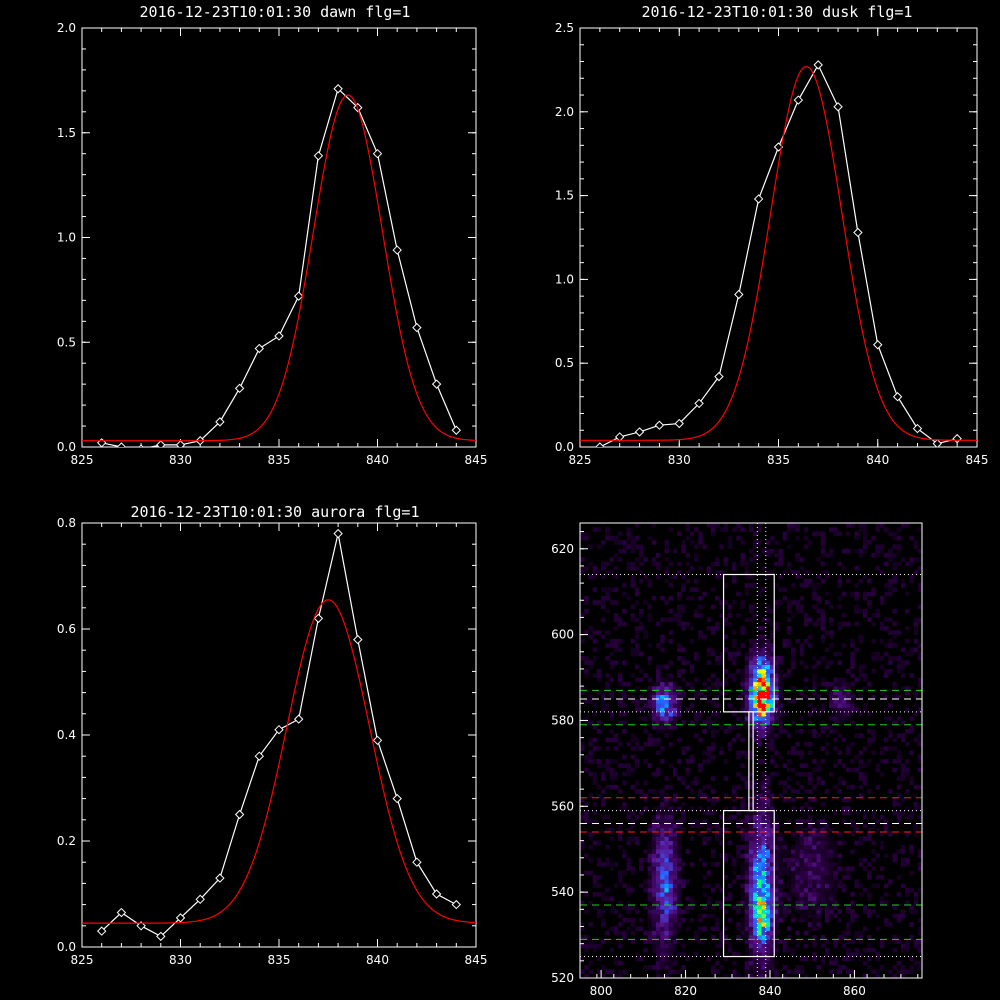 The height and width of the screenshot is (1000, 1000). What do you see at coordinates (66, 735) in the screenshot?
I see `y-tick-label: 0.4` at bounding box center [66, 735].